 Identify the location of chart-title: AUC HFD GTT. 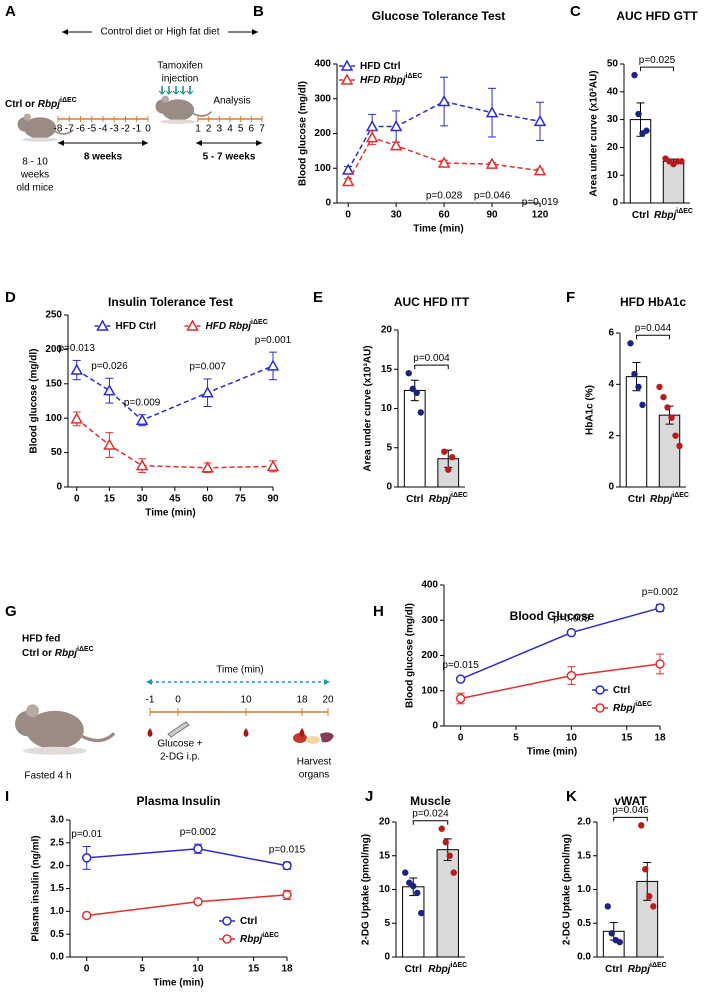
(657, 16).